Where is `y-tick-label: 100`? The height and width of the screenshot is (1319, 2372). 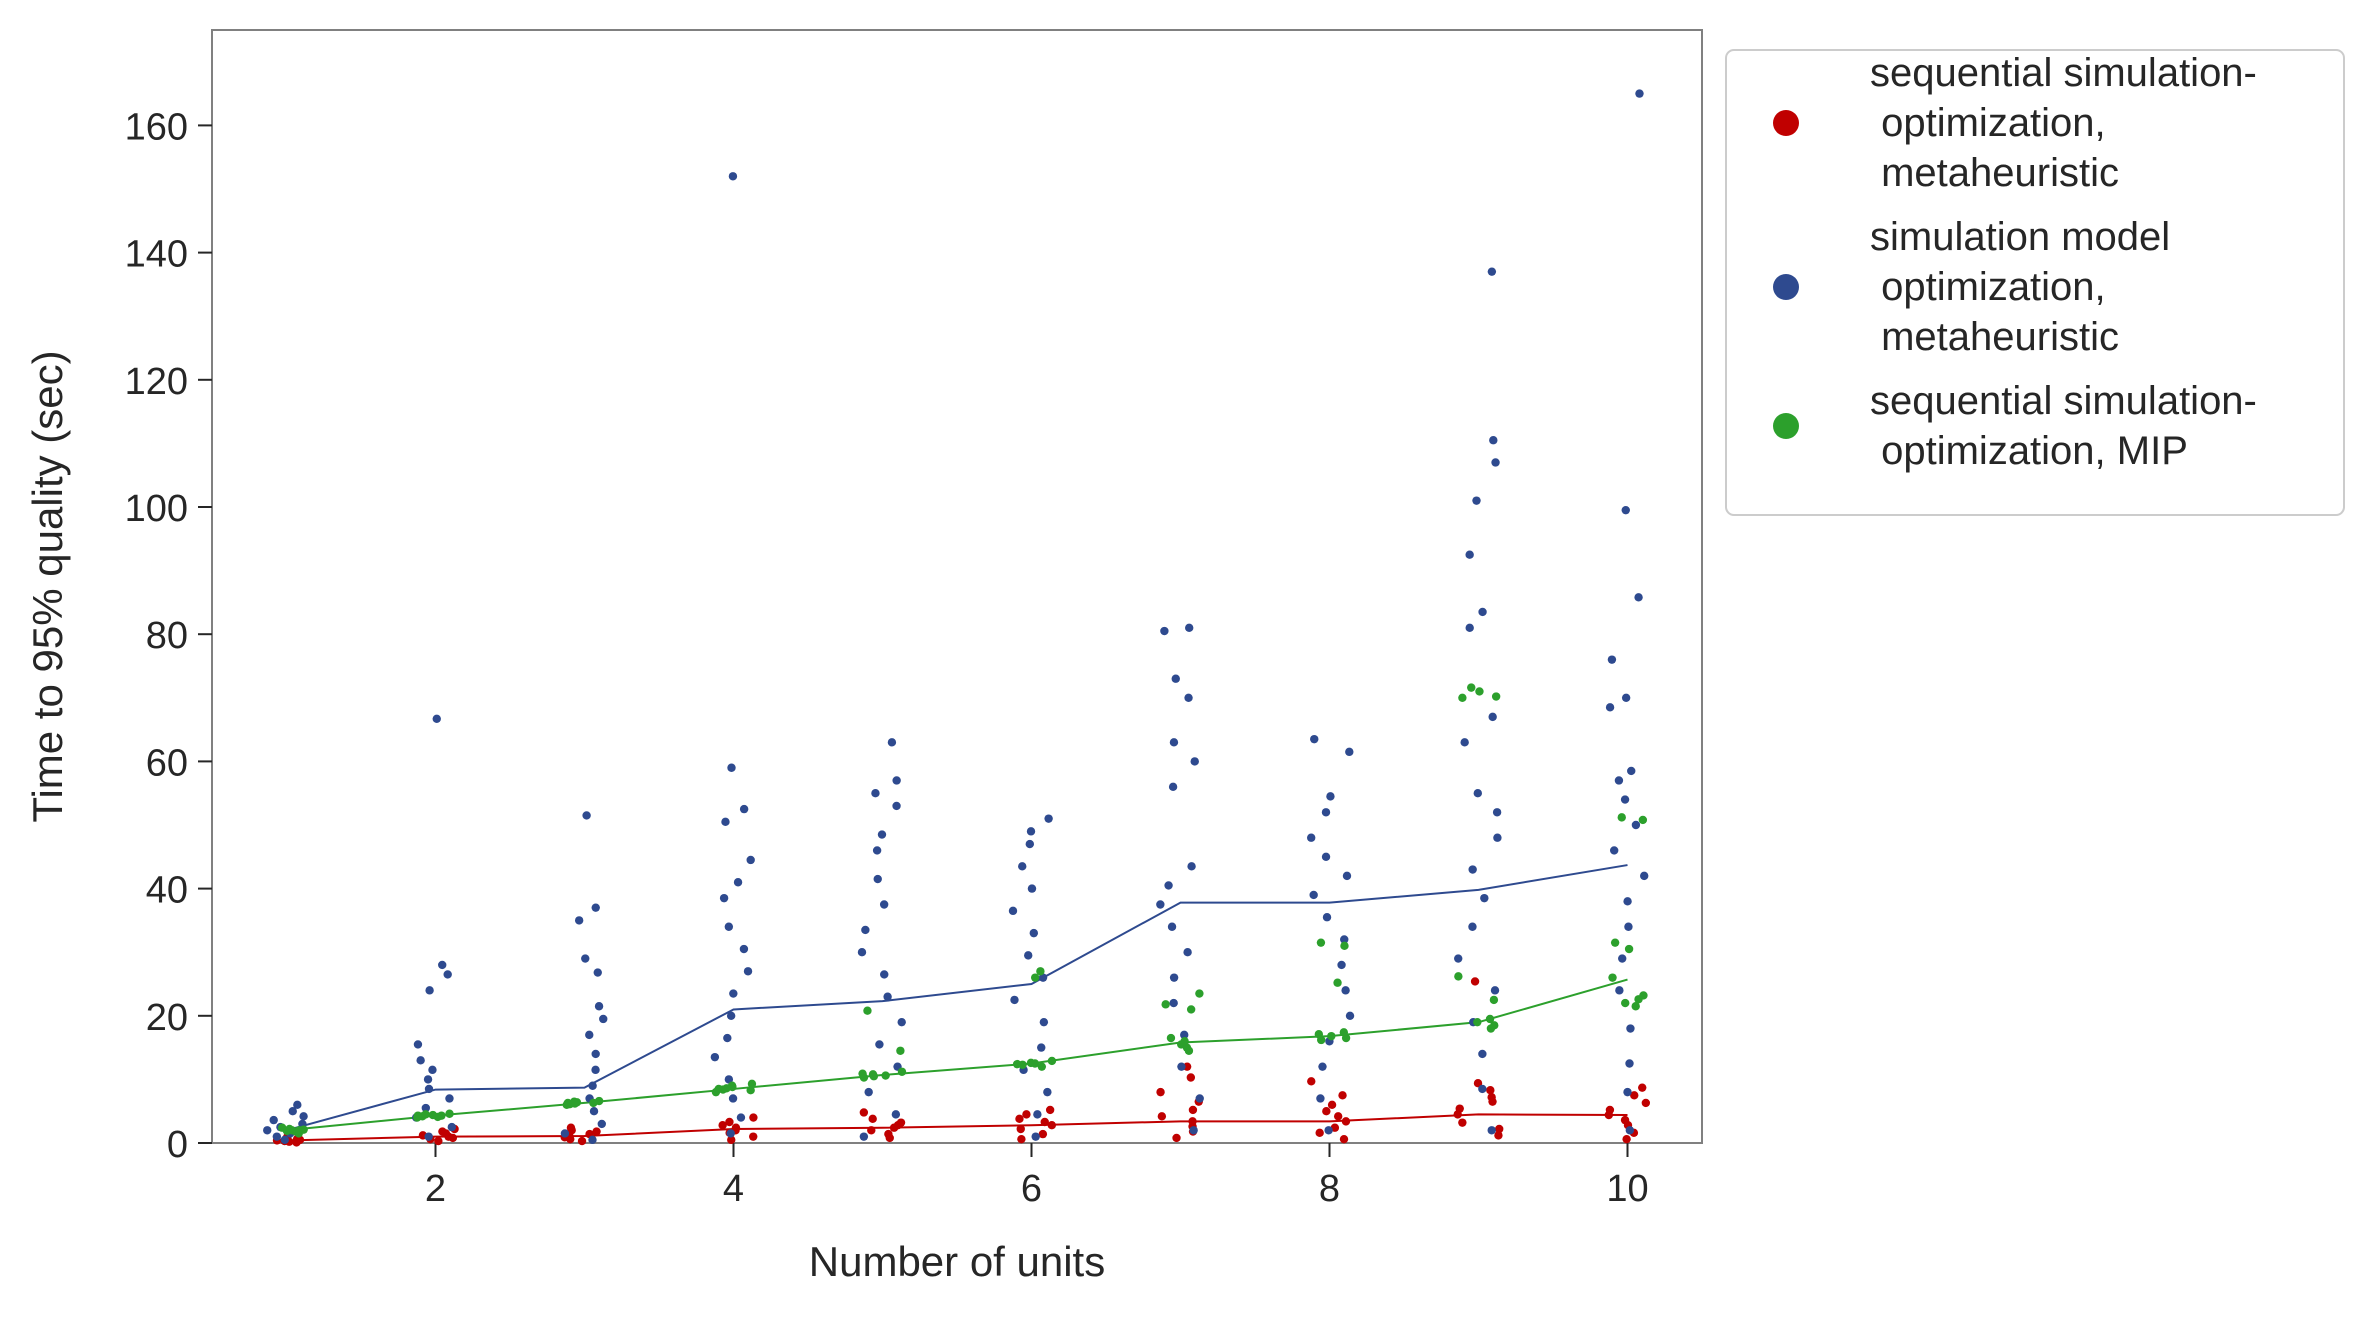 y-tick-label: 100 is located at coordinates (156, 509).